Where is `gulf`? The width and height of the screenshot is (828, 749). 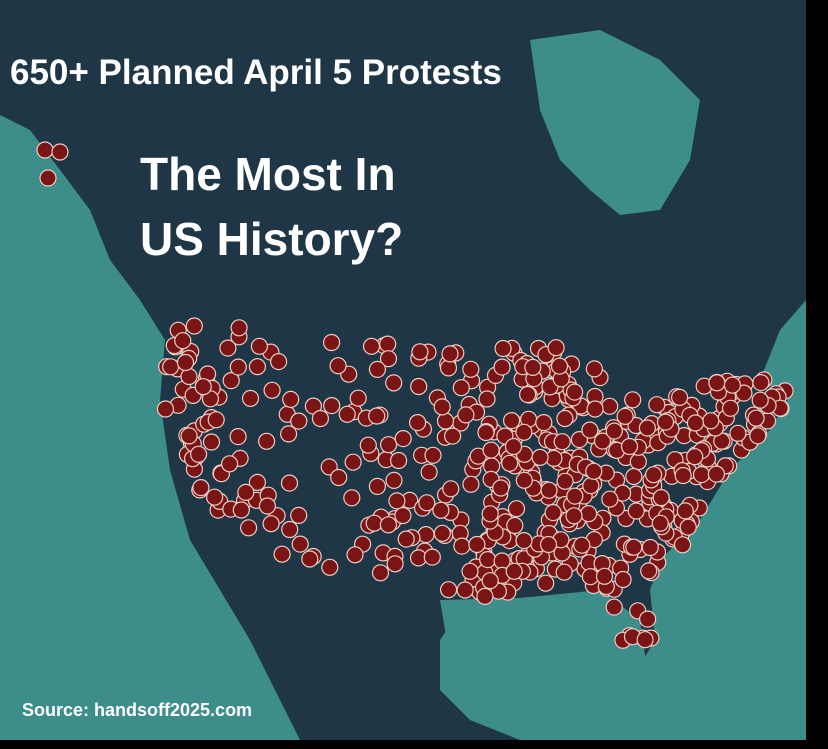
gulf is located at coordinates (545, 645).